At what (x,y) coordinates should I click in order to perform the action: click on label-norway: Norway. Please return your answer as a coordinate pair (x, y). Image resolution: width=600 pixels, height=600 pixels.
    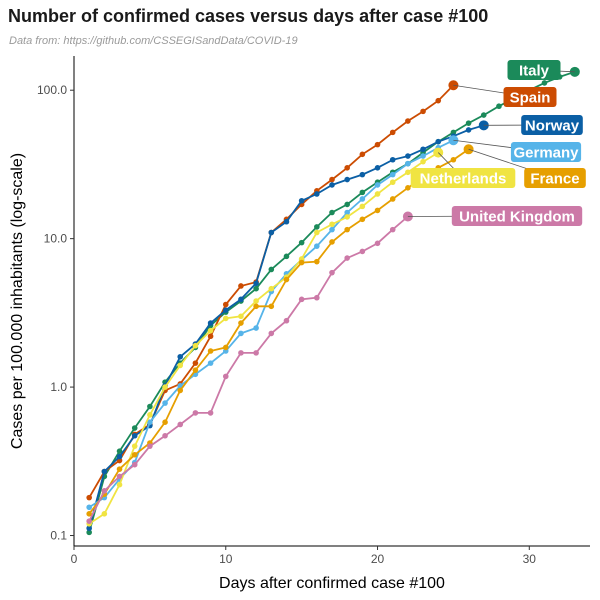
    Looking at the image, I should click on (533, 125).